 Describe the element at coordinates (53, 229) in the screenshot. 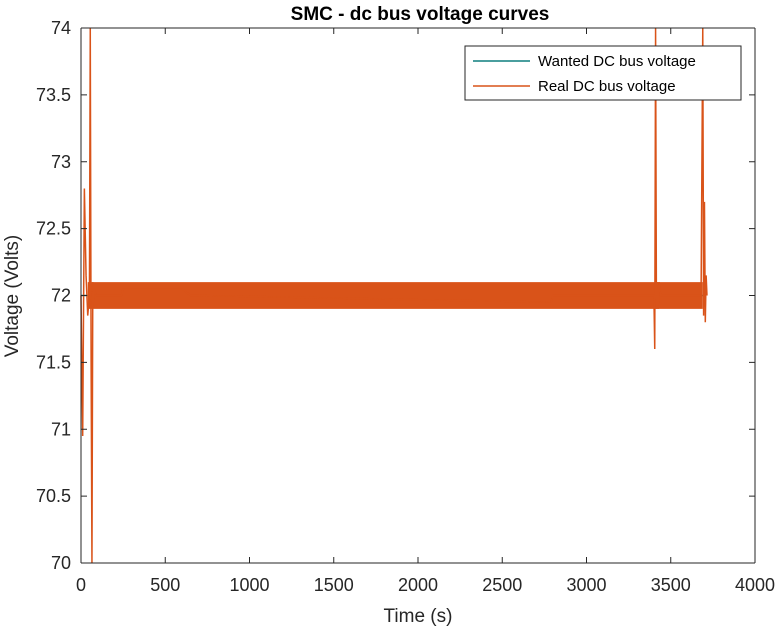

I see `y-tick-label: 72.5` at that location.